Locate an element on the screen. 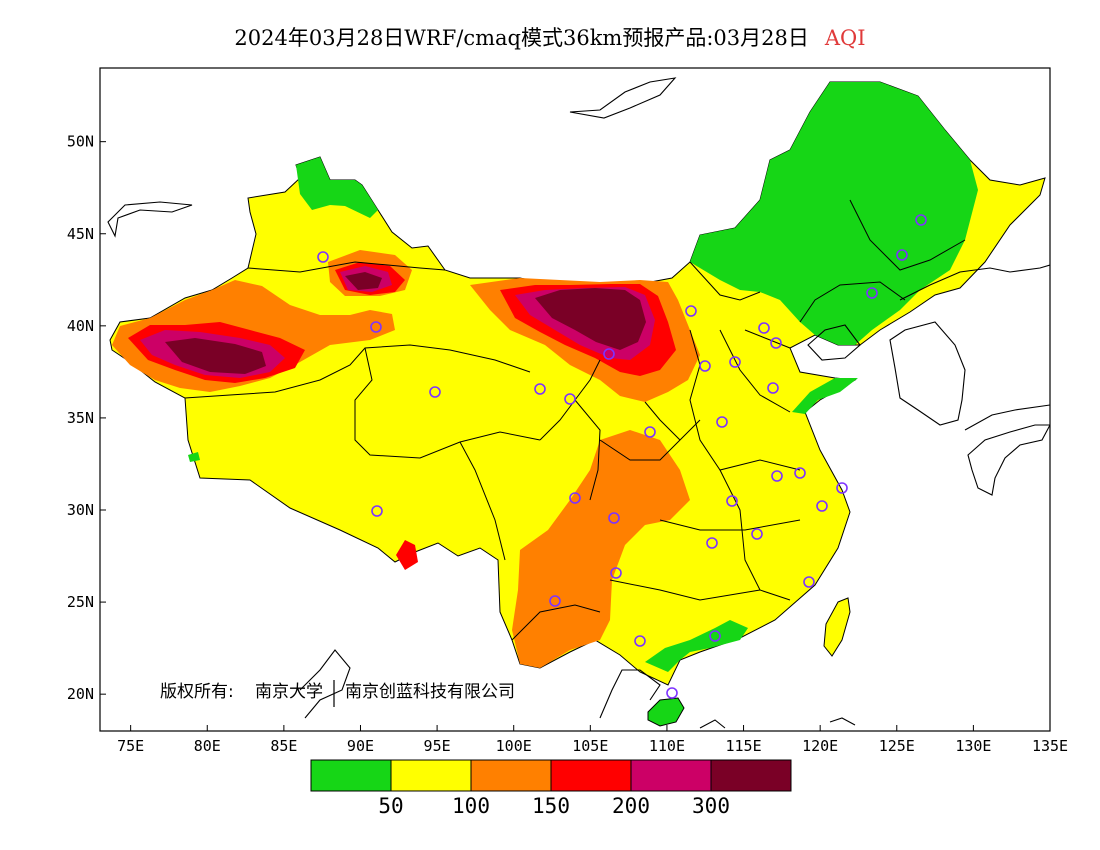 The height and width of the screenshot is (850, 1100). x-tick-label: 80E is located at coordinates (207, 746).